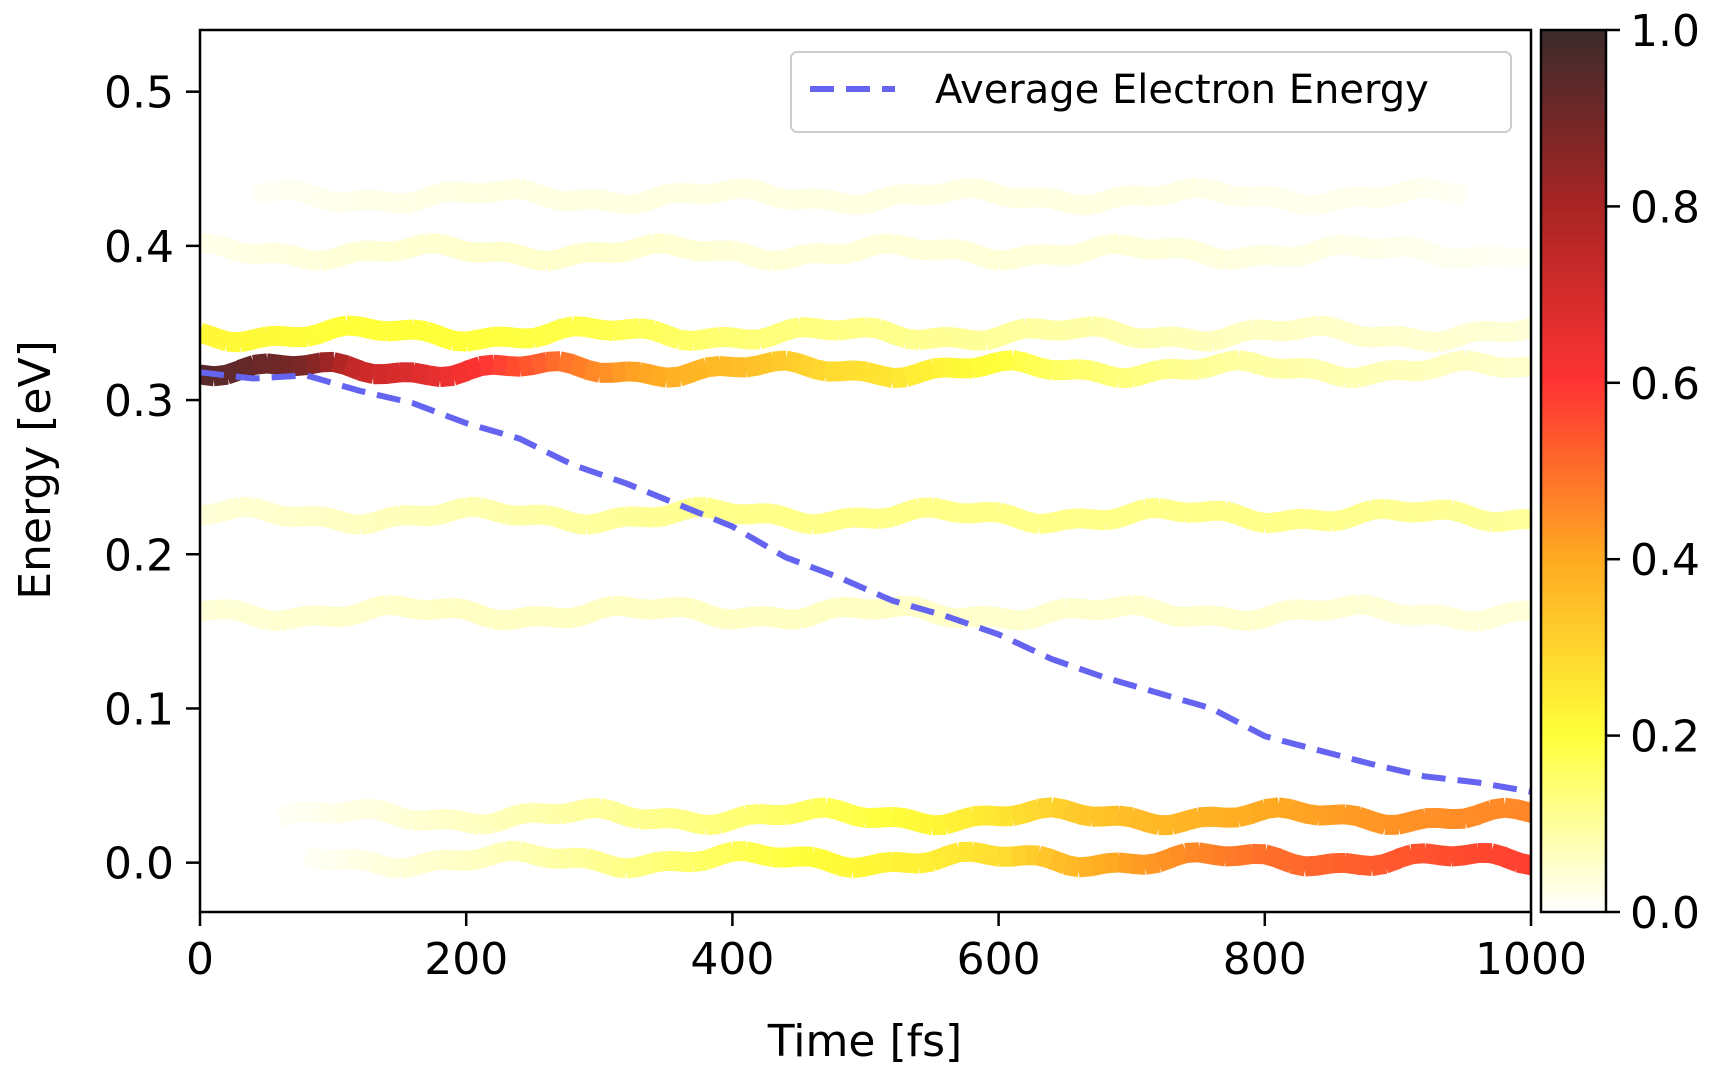 This screenshot has width=1728, height=1080. What do you see at coordinates (732, 959) in the screenshot?
I see `x-tick-label: 400` at bounding box center [732, 959].